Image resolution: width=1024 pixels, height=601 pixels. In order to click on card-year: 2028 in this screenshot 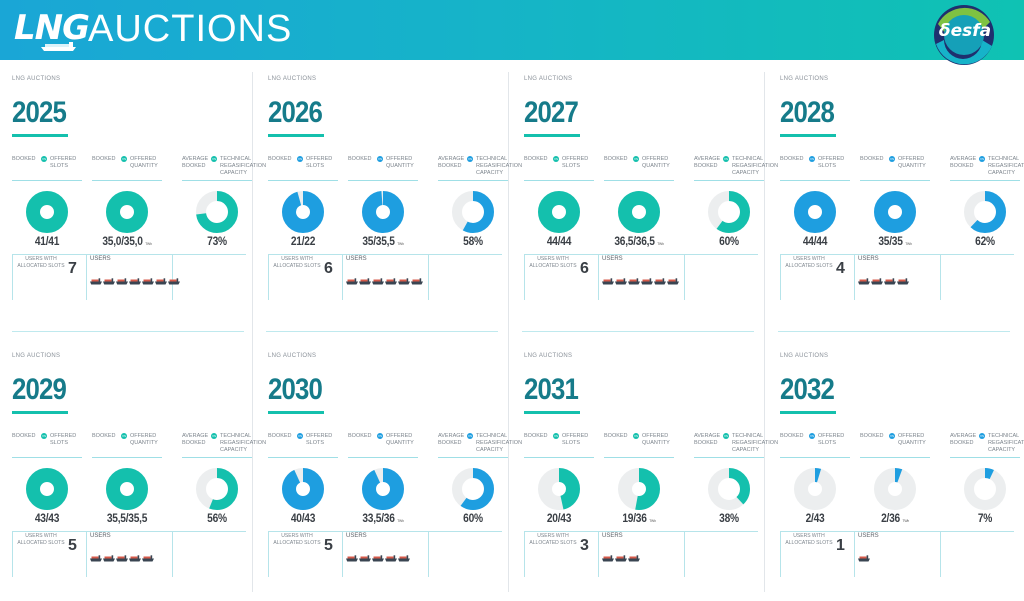, I will do `click(807, 112)`.